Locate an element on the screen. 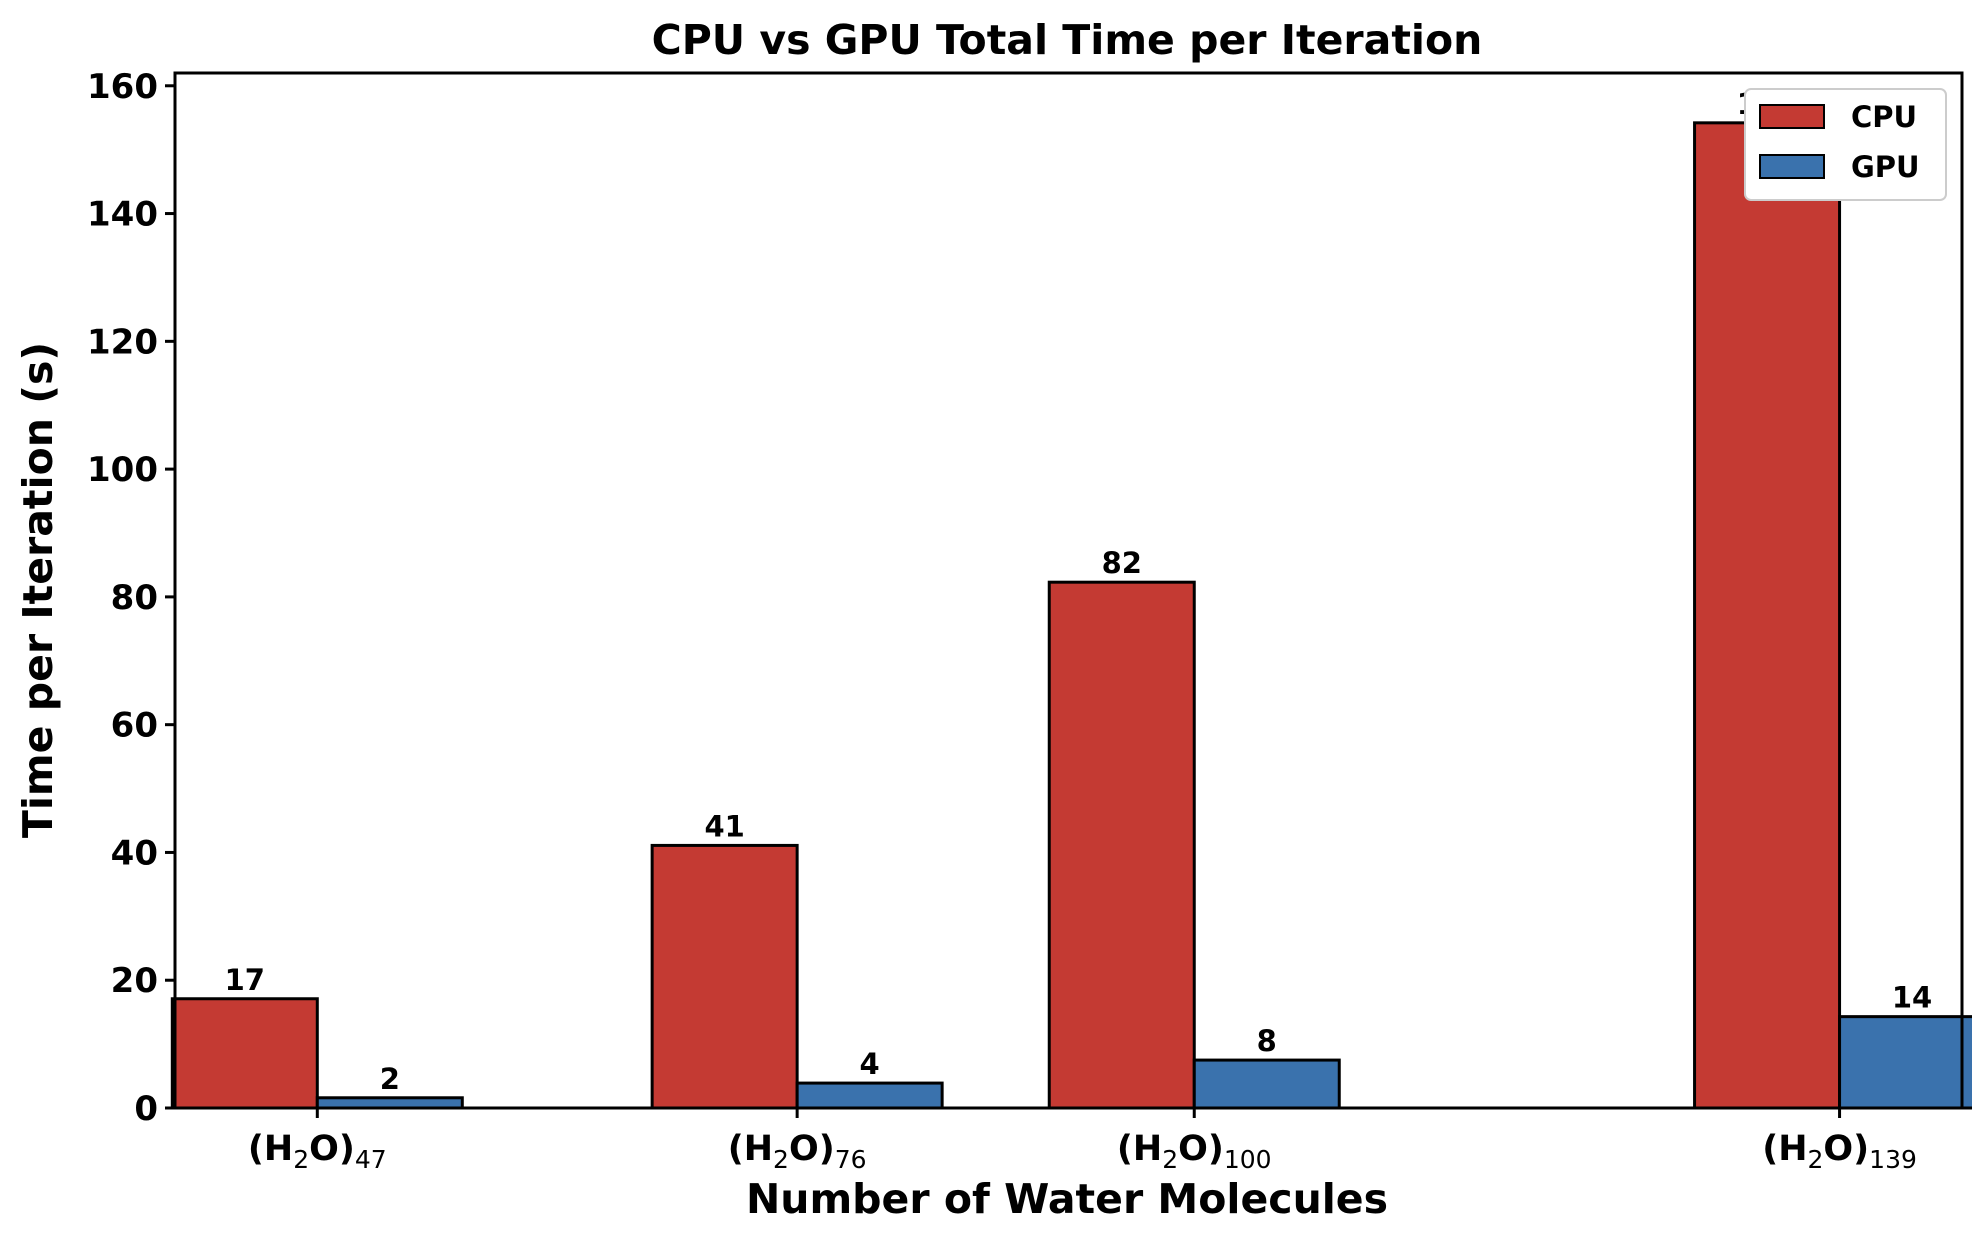  y-axis: 0 20 40 60 80 100 120 140 160 is located at coordinates (131, 598).